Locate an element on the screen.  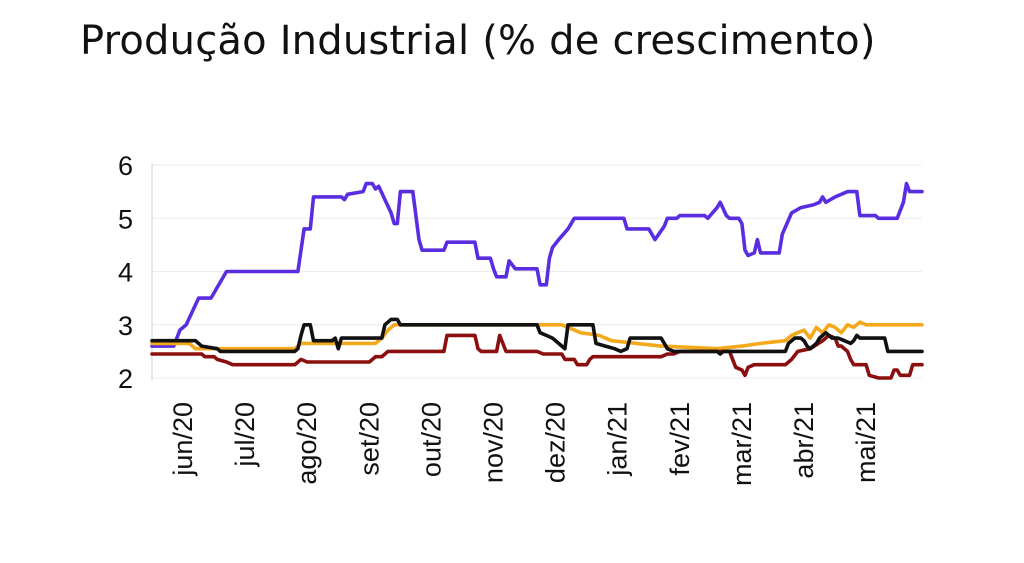
x-tick-group: mar/21 is located at coordinates (742, 444).